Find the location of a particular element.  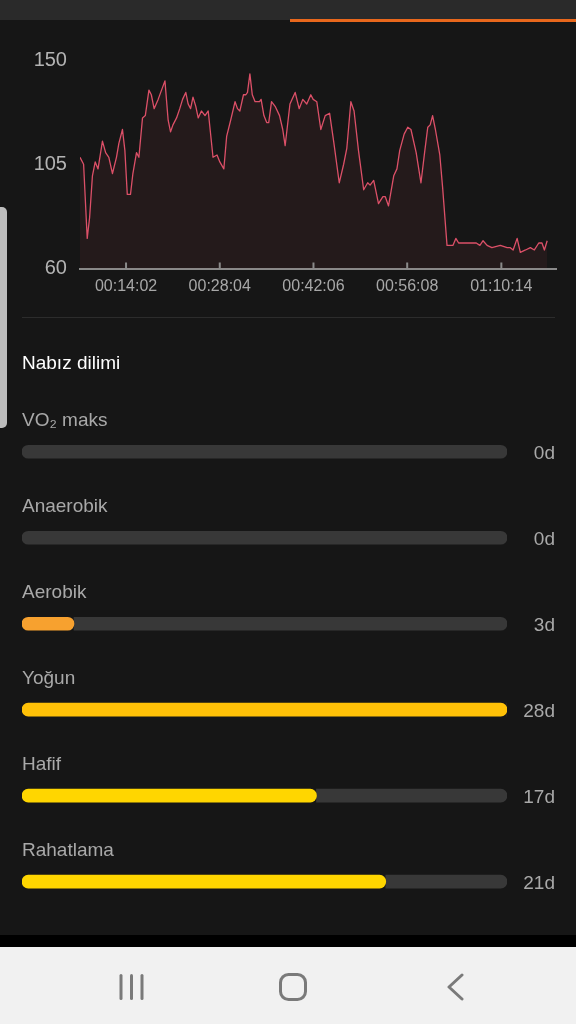

data-label: 3d is located at coordinates (544, 624).